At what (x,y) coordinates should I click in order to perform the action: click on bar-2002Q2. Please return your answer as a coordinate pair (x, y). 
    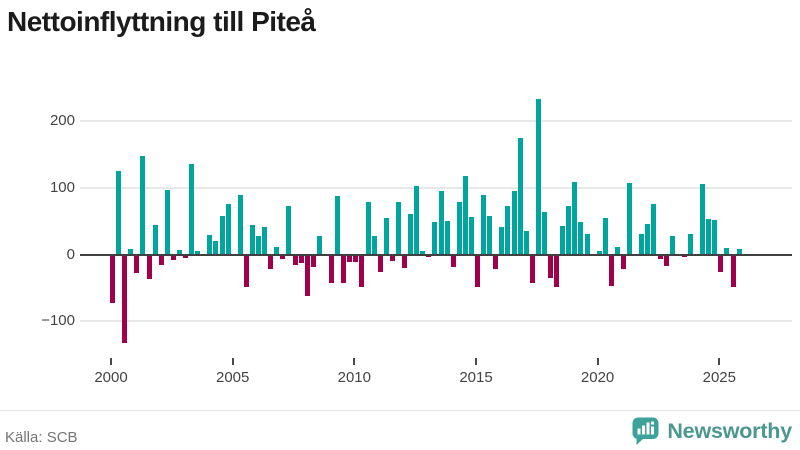
    Looking at the image, I should click on (167, 222).